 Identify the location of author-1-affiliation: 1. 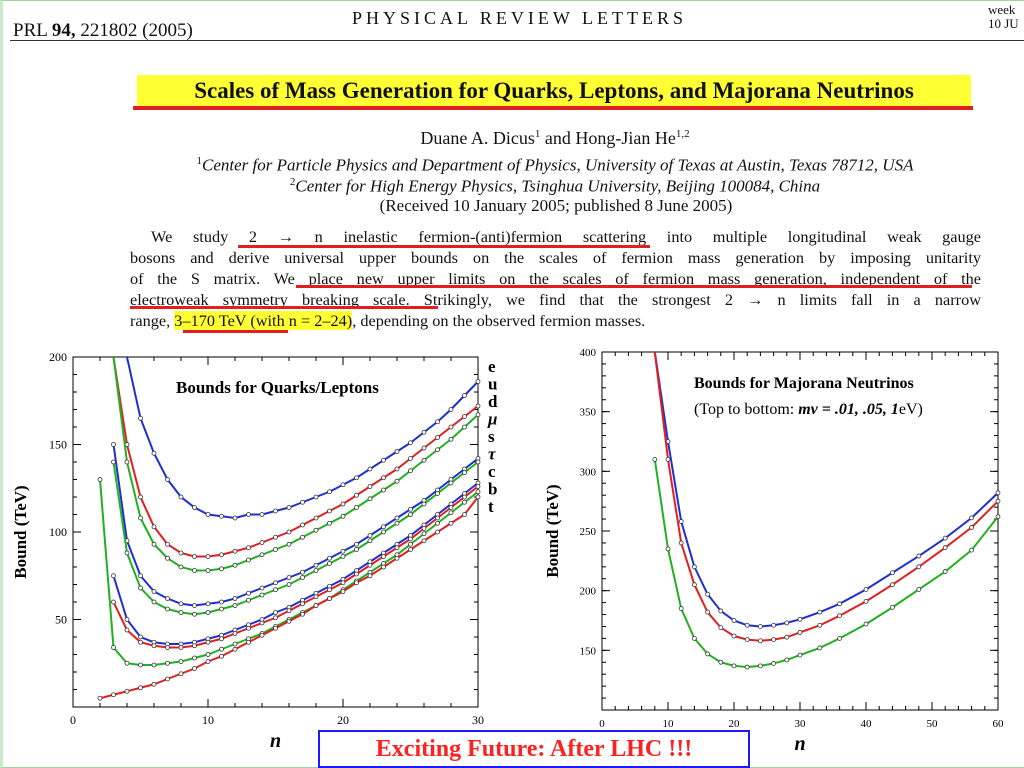
(537, 134).